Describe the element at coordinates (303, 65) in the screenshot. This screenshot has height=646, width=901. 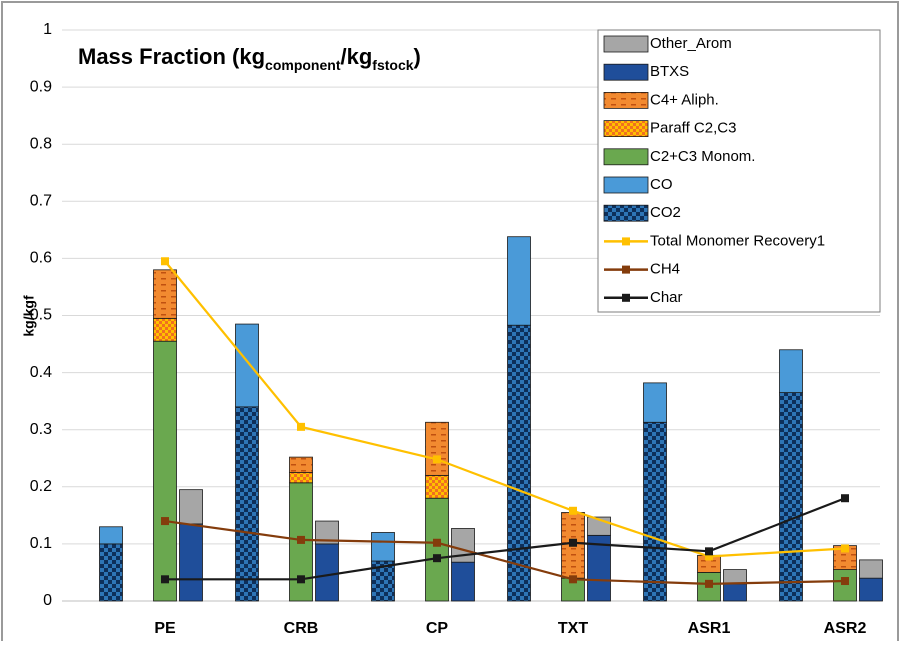
I see `title-subscript: component` at that location.